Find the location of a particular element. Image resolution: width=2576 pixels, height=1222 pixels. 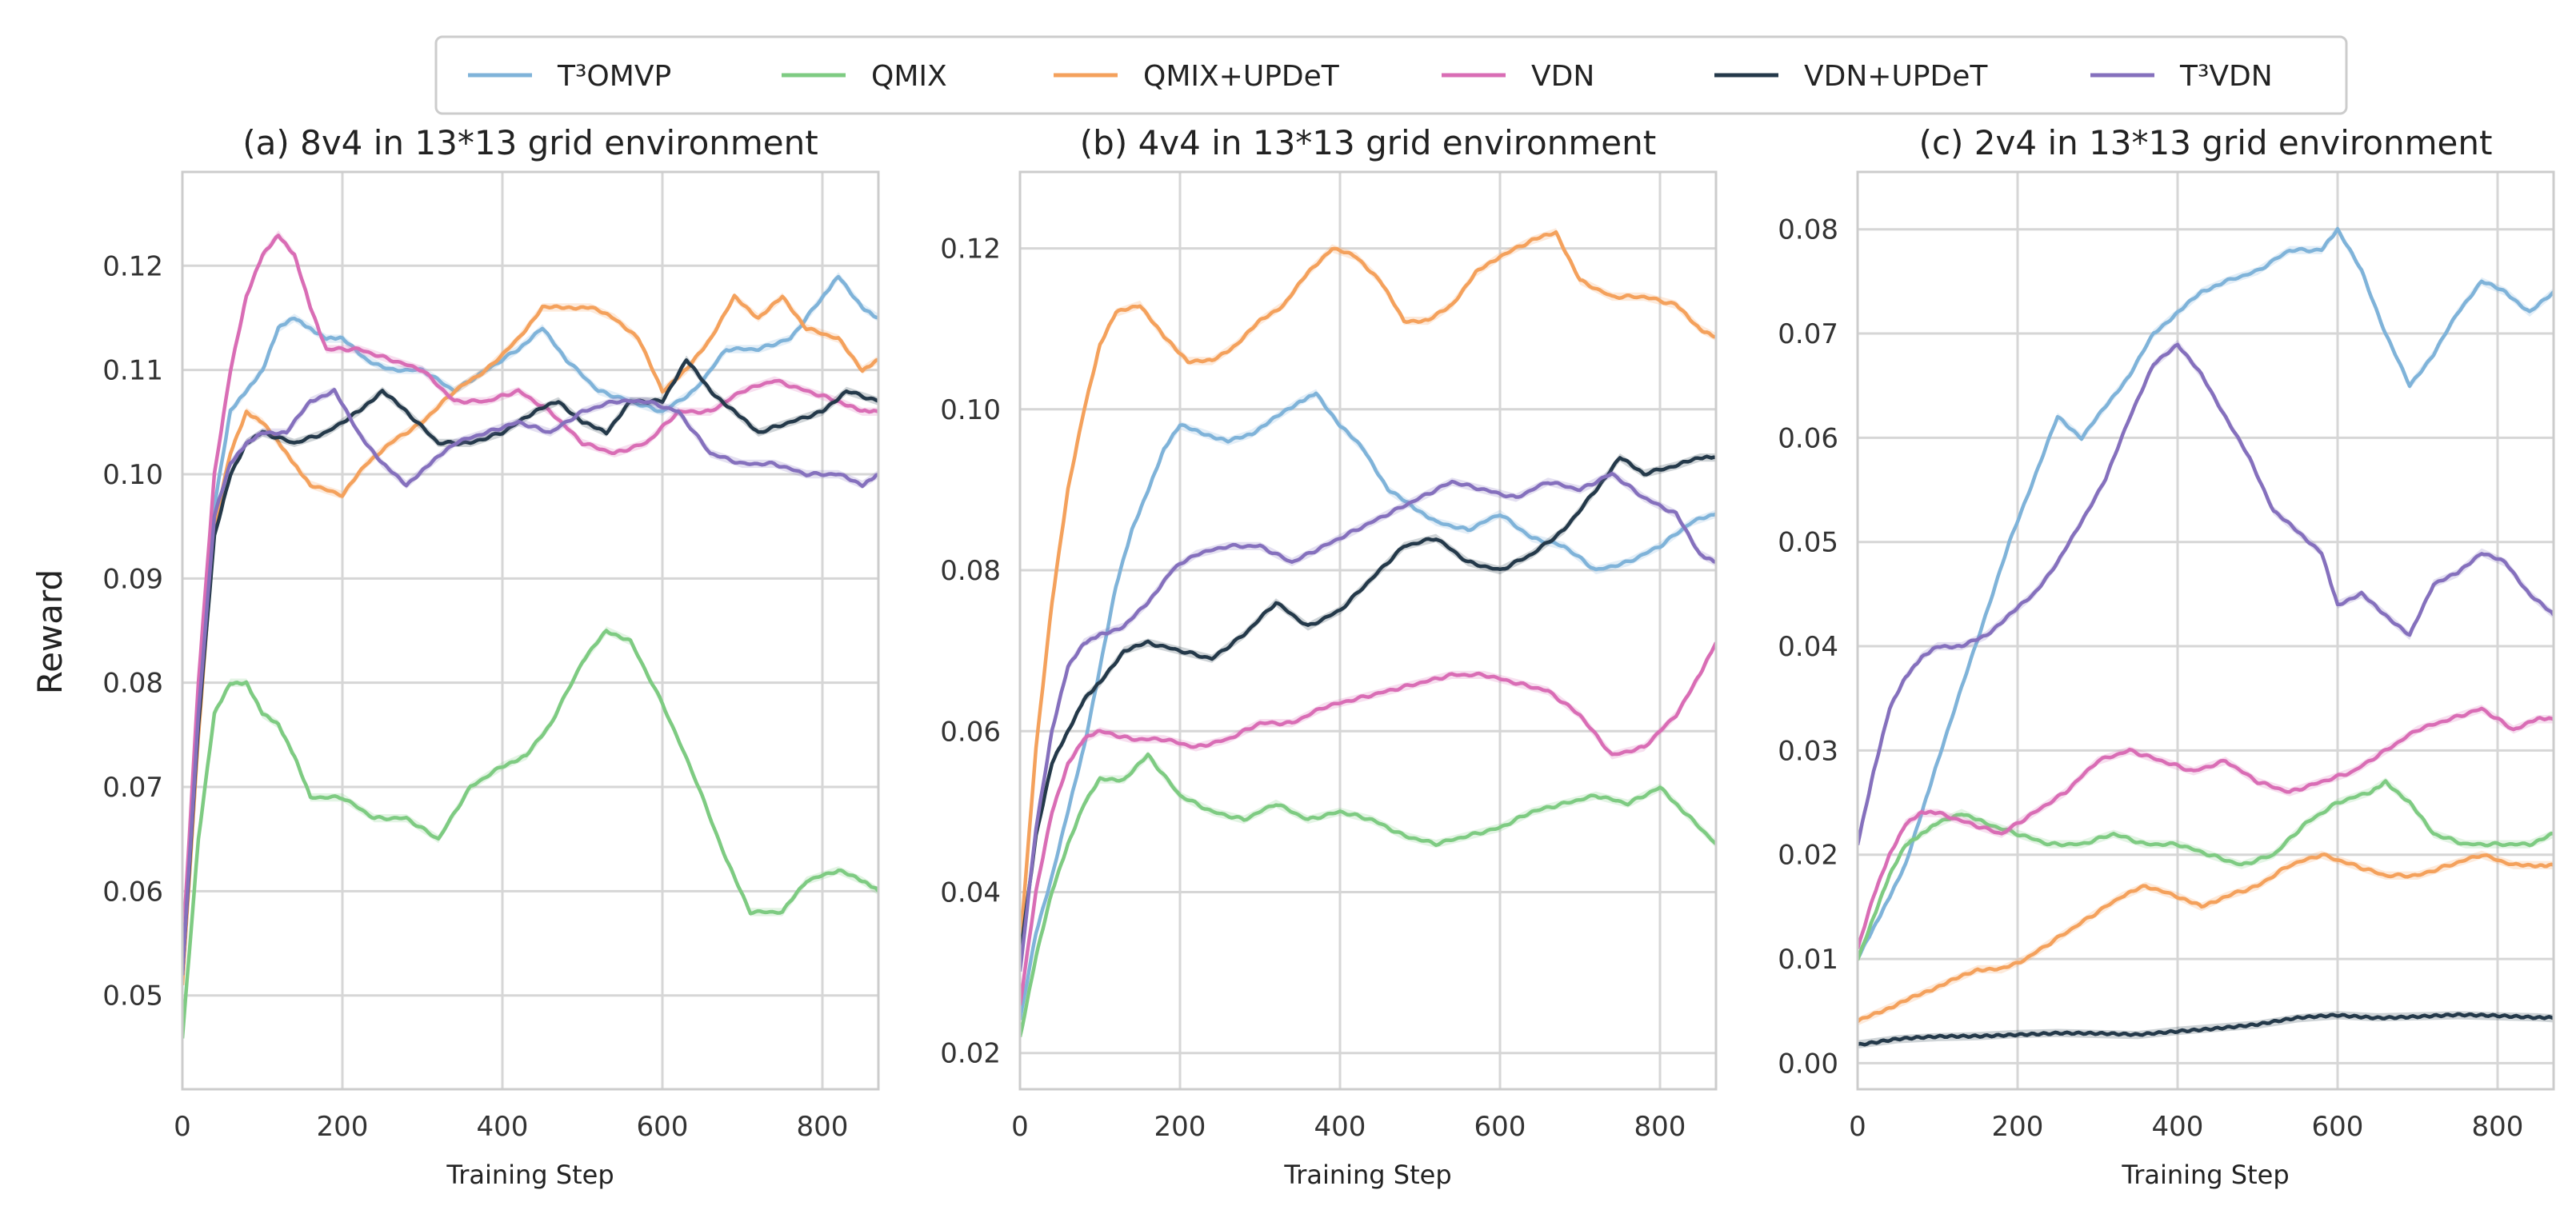

legend-label: QMIX+UPDeT is located at coordinates (1241, 76).